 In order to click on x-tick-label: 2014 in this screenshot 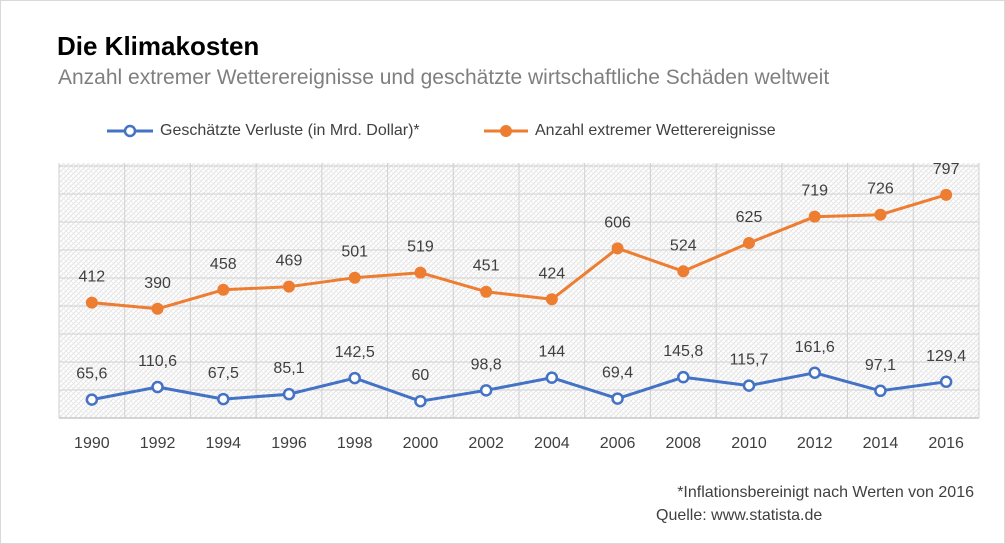, I will do `click(881, 443)`.